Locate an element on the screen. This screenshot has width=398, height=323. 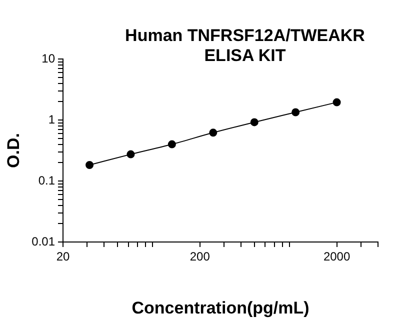
y-axis-title: O.D. is located at coordinates (13, 150).